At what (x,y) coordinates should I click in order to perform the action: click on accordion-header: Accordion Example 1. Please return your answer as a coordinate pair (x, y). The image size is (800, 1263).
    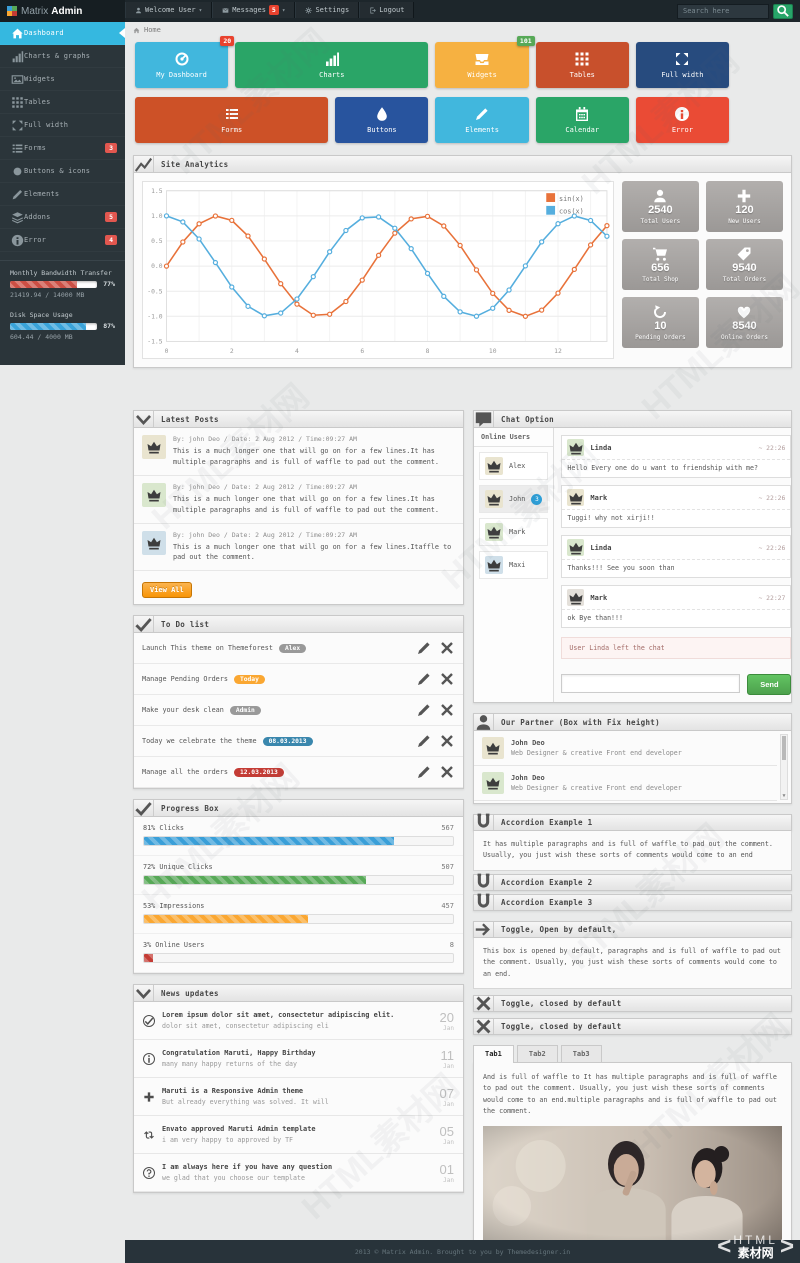
    Looking at the image, I should click on (632, 822).